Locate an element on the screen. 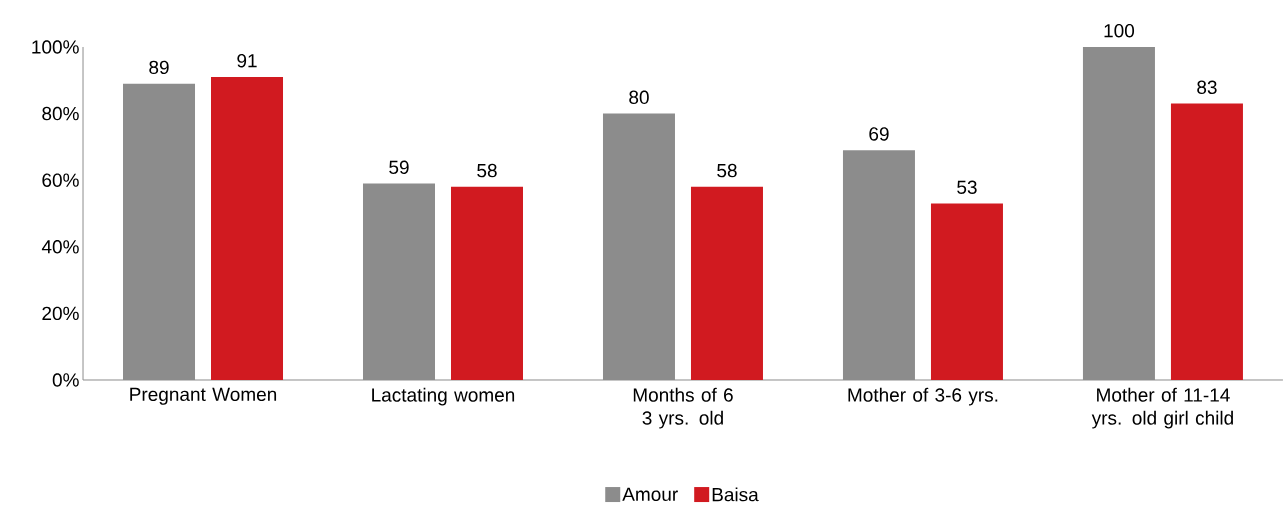  data-label: 69 is located at coordinates (879, 134).